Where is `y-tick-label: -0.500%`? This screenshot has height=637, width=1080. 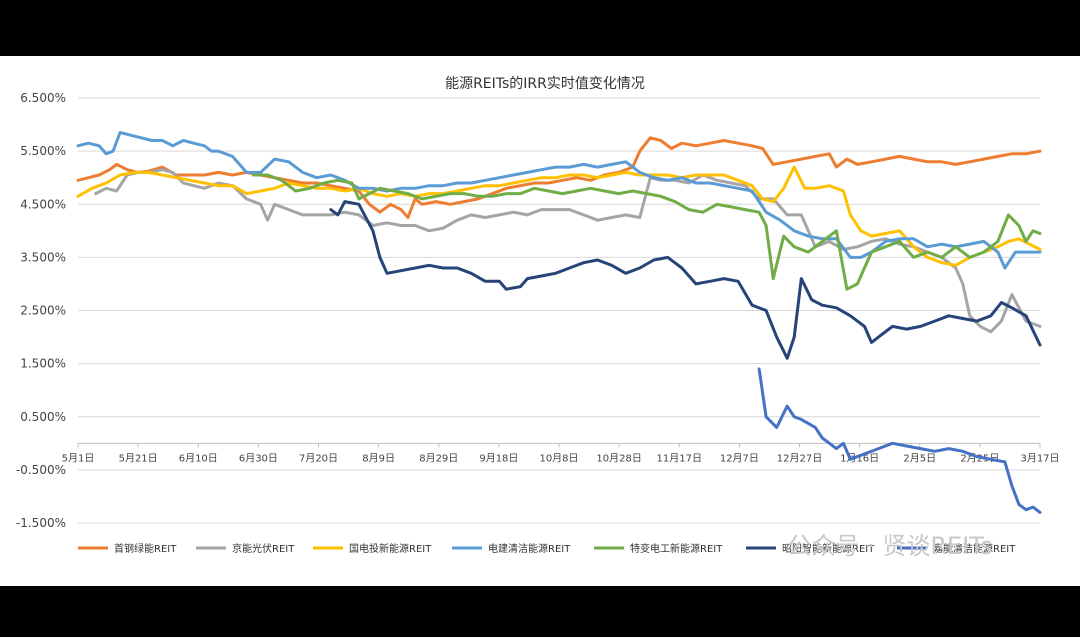
y-tick-label: -0.500% is located at coordinates (41, 470).